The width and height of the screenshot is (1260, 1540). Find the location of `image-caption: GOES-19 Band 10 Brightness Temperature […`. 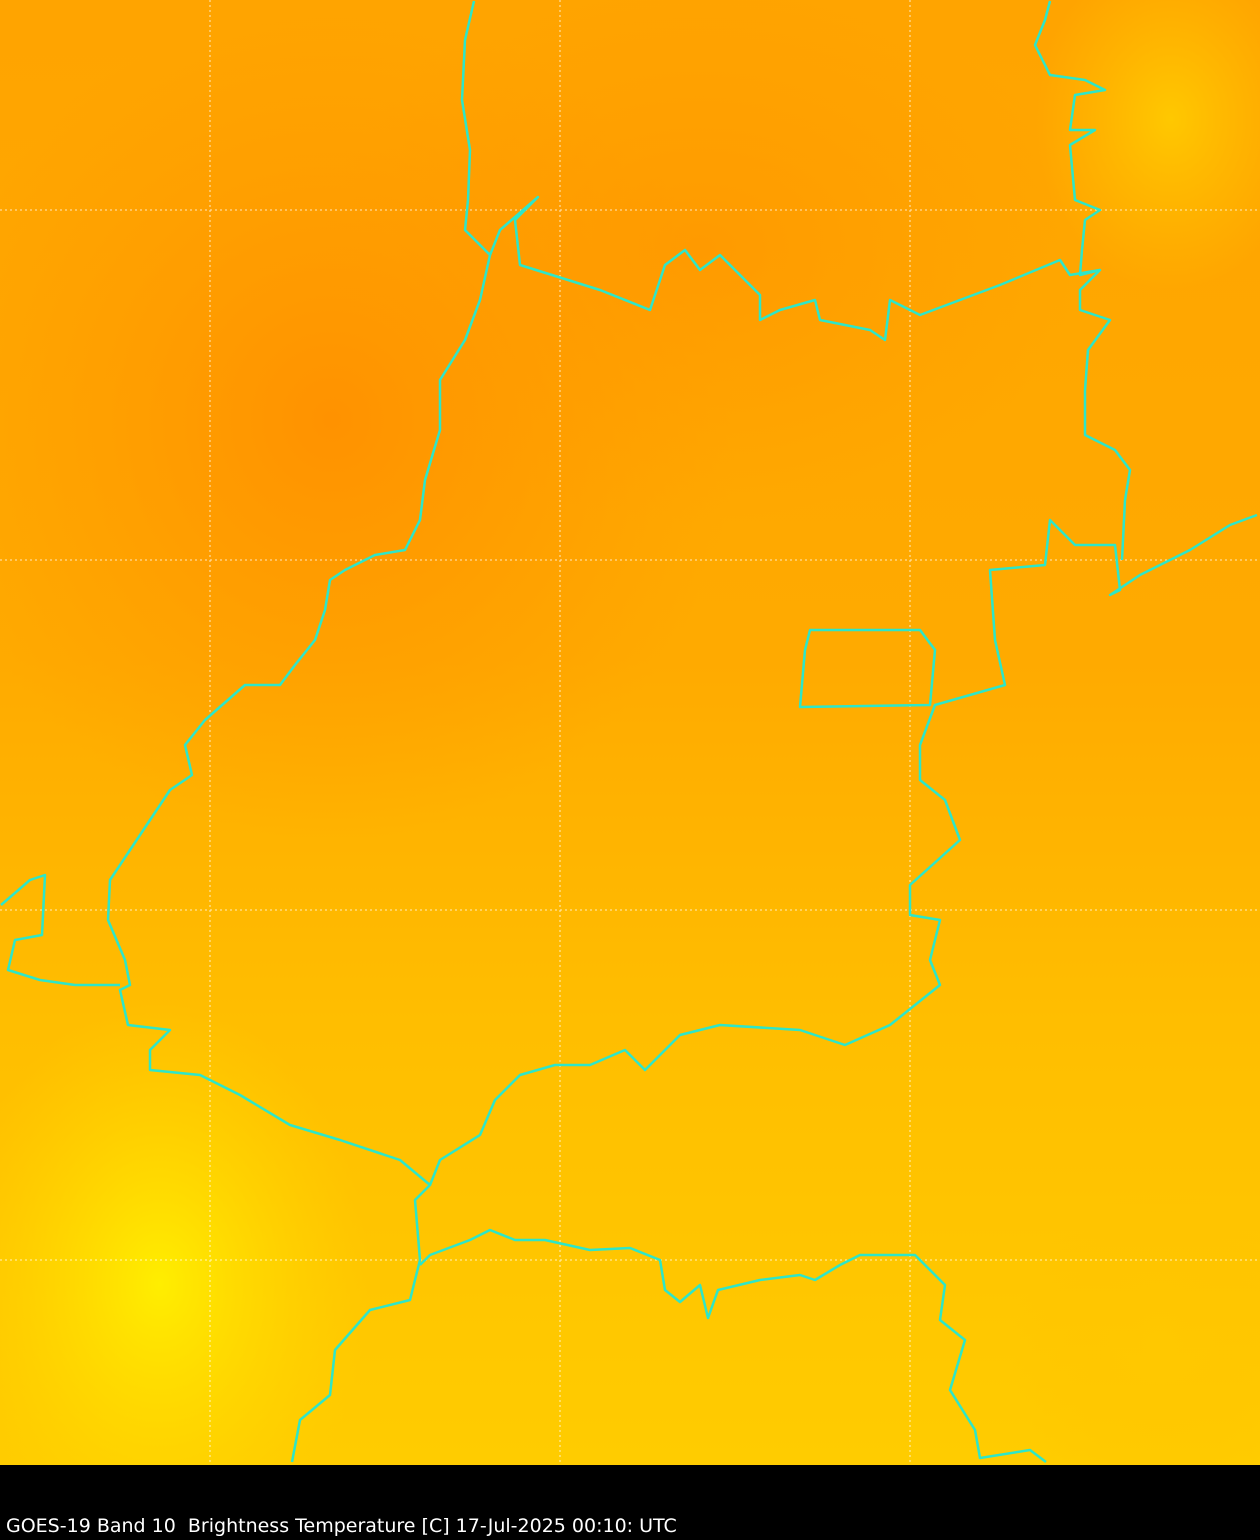

image-caption: GOES-19 Band 10 Brightness Temperature [… is located at coordinates (341, 1526).